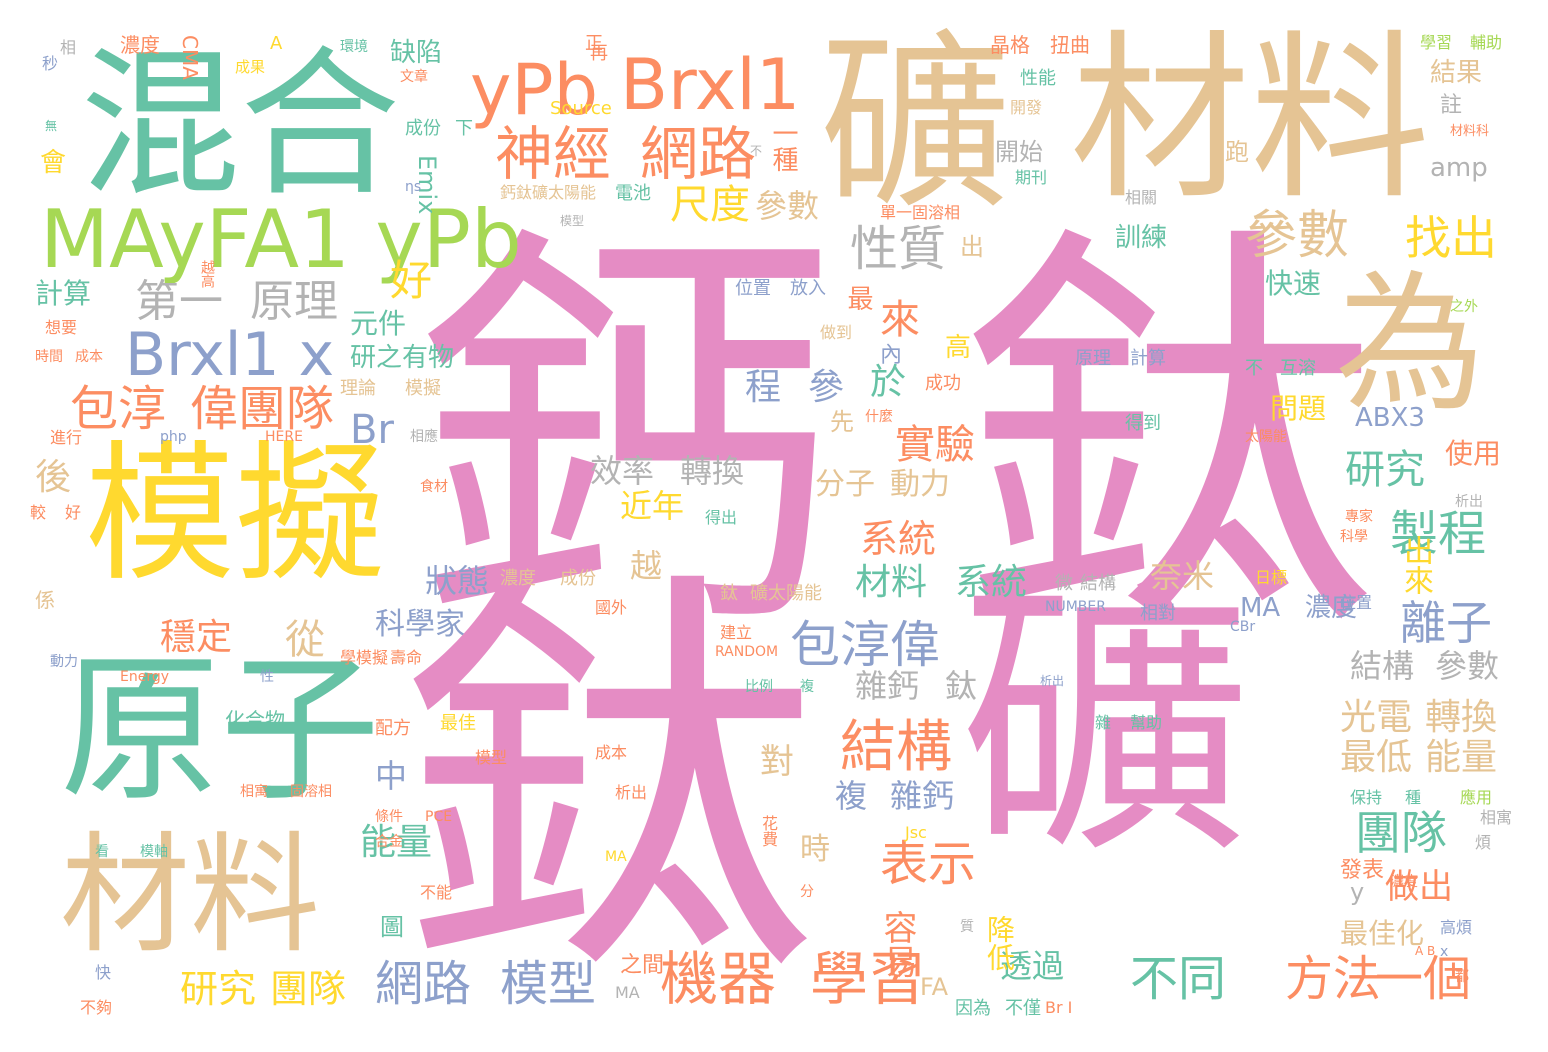 The image size is (1548, 1052). What do you see at coordinates (1451, 105) in the screenshot?
I see `word: 註` at bounding box center [1451, 105].